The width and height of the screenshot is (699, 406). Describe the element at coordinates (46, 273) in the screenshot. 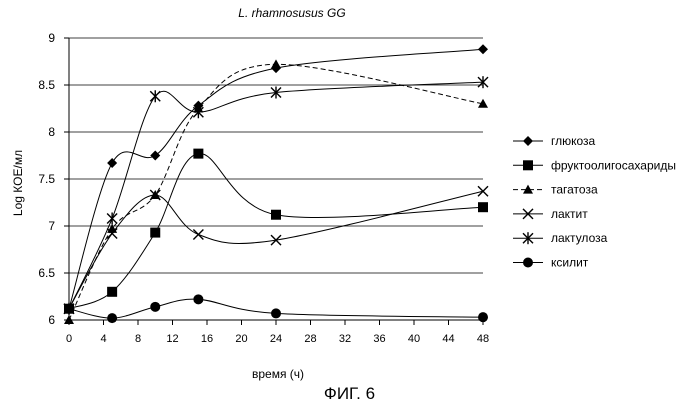

I see `y-tick-label: 6.5` at that location.